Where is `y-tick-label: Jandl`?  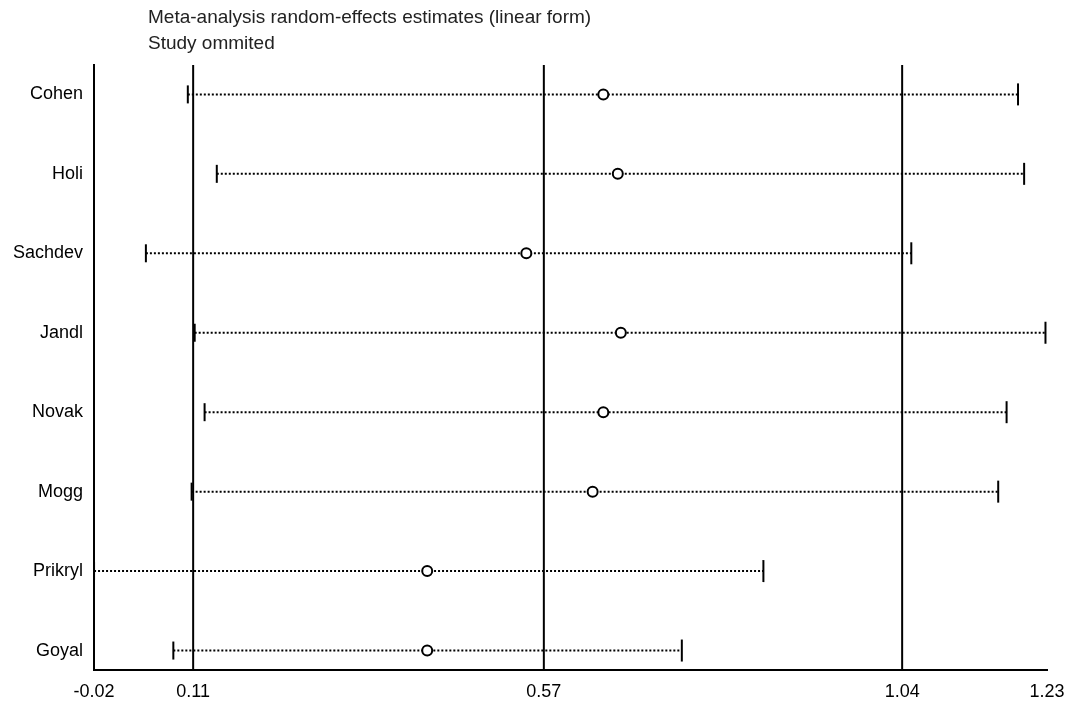 y-tick-label: Jandl is located at coordinates (62, 331).